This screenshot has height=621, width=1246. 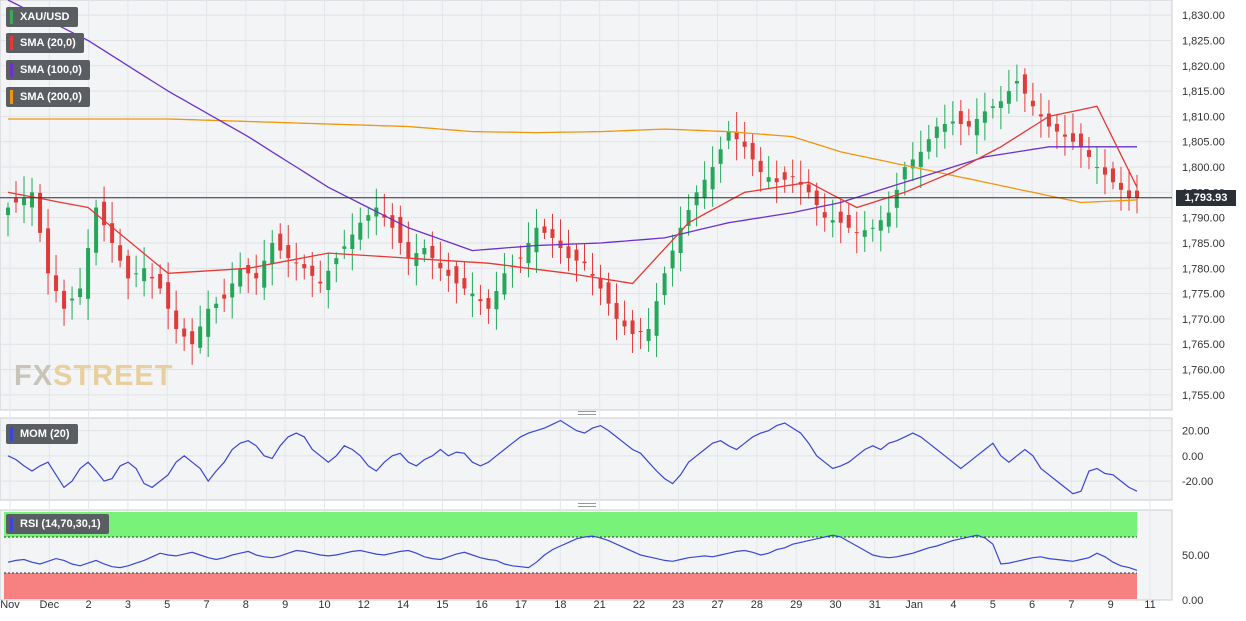 What do you see at coordinates (89, 605) in the screenshot?
I see `x-tick-label: 2` at bounding box center [89, 605].